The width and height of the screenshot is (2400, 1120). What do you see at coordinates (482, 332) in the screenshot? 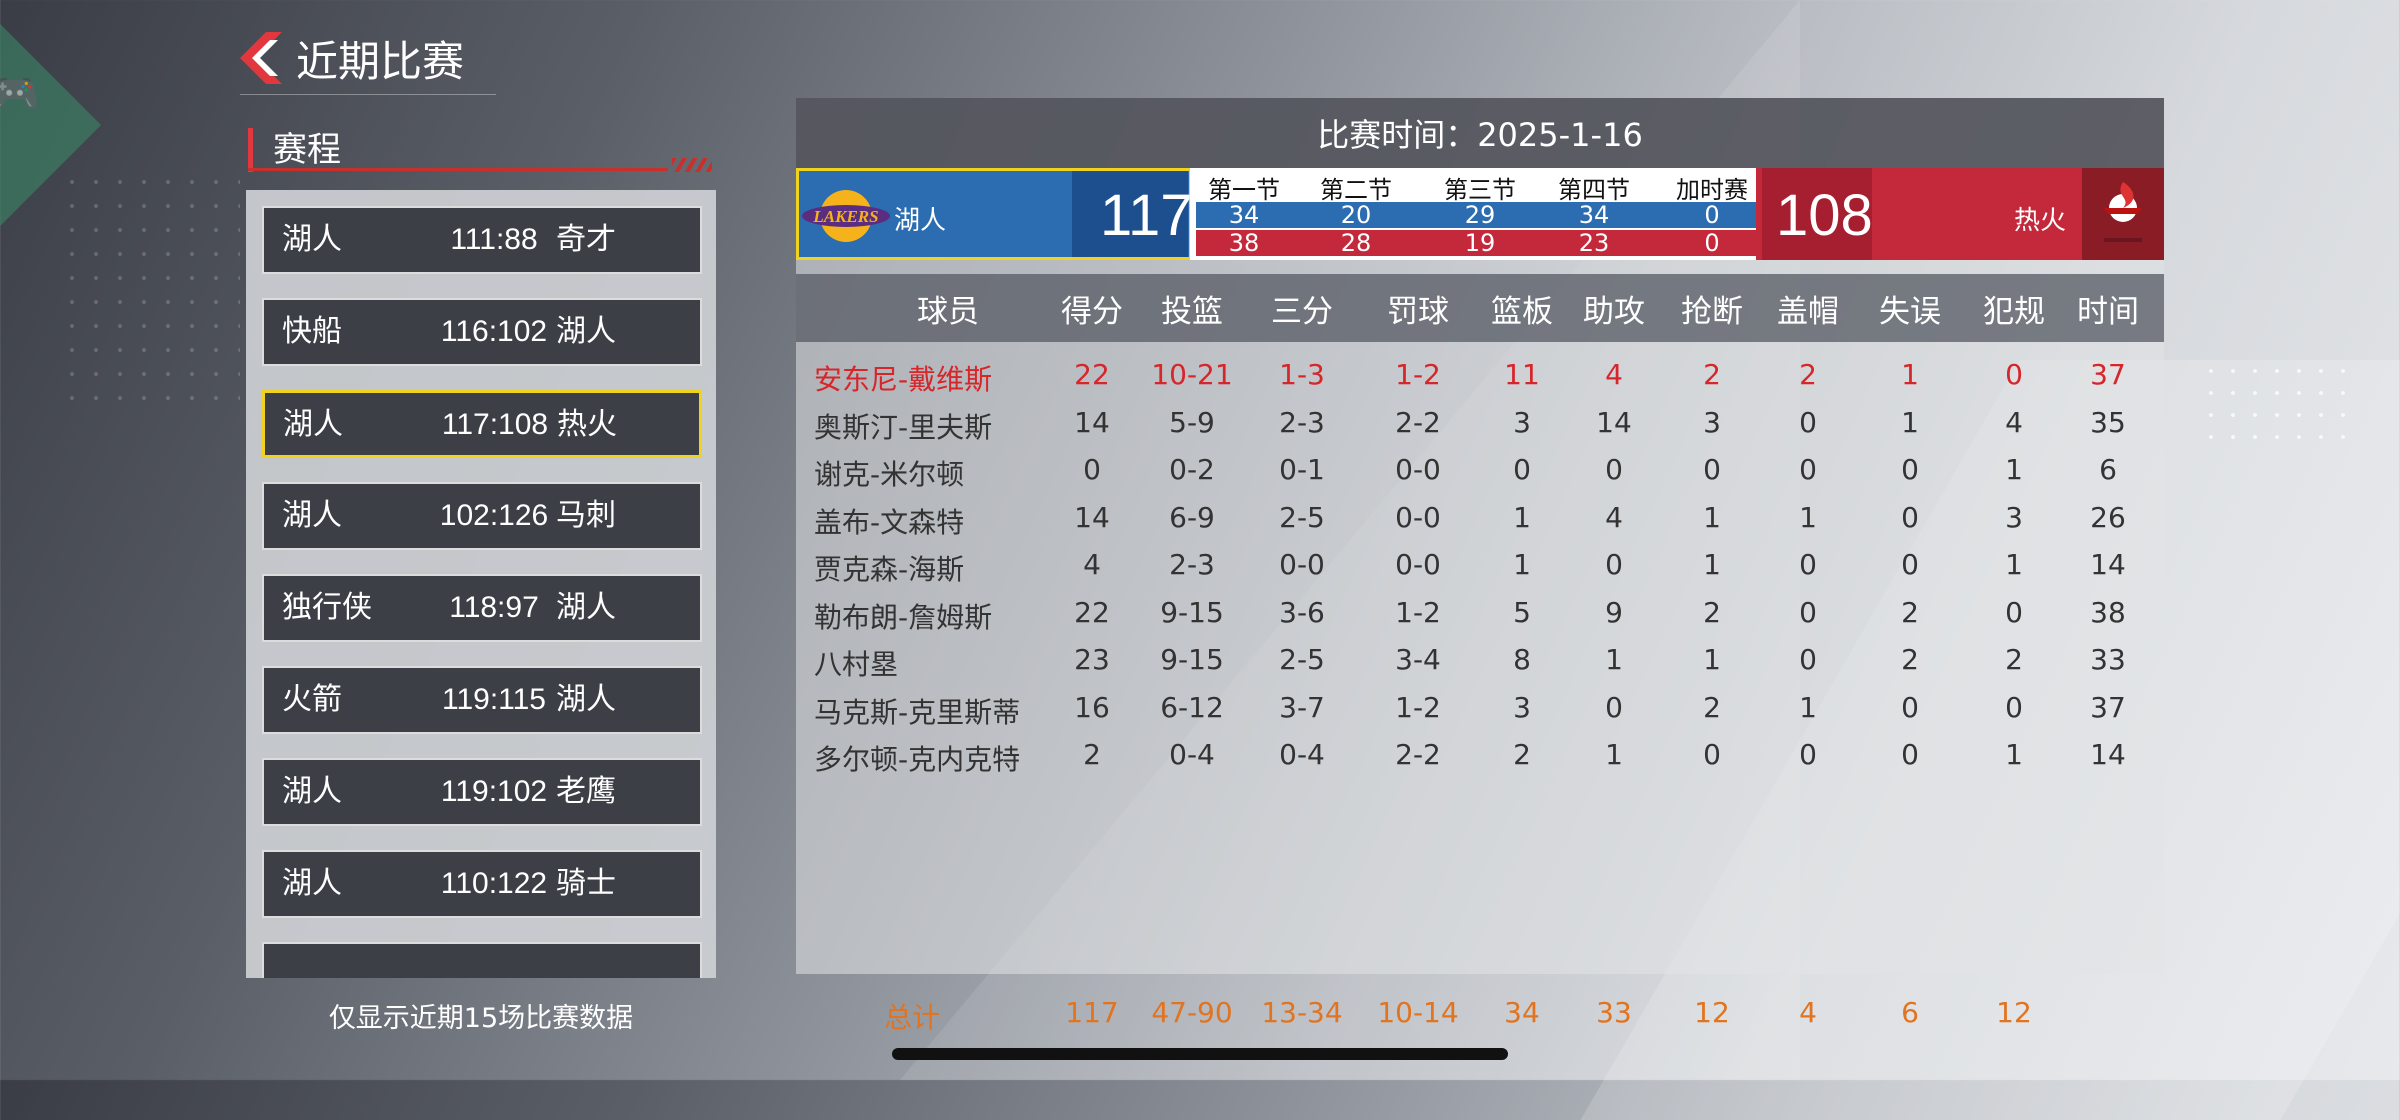
I see `schedule-item: 快船 116:102 湖人` at bounding box center [482, 332].